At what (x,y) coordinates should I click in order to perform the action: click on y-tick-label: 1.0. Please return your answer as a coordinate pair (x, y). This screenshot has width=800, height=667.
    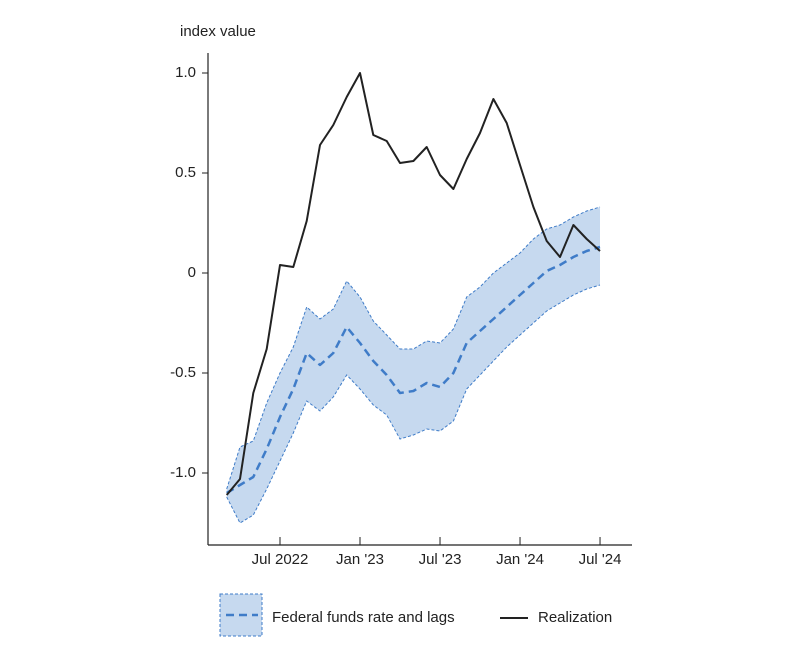
    Looking at the image, I should click on (185, 72).